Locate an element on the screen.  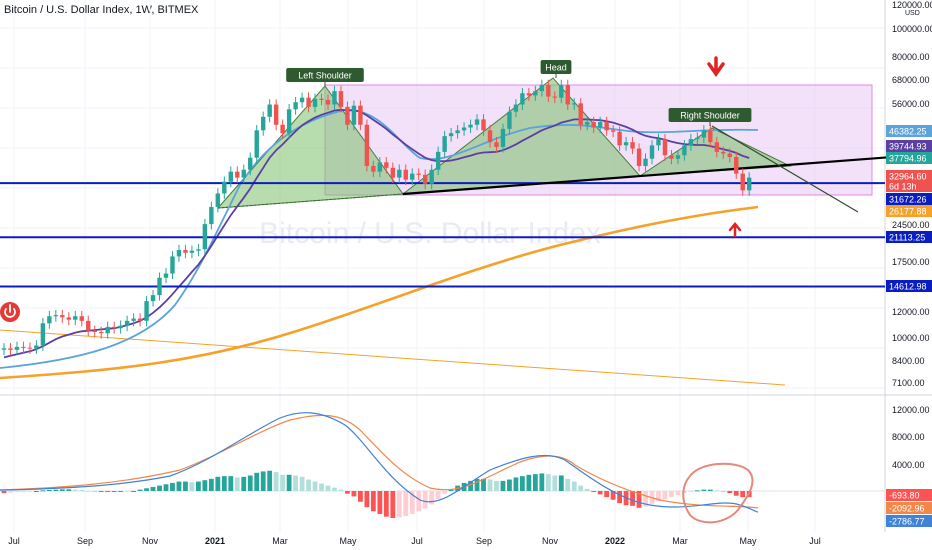
price-label-box is located at coordinates (909, 237).